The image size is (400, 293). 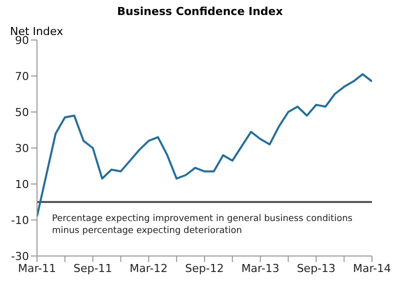 What do you see at coordinates (22, 76) in the screenshot?
I see `y-tick-label: 70` at bounding box center [22, 76].